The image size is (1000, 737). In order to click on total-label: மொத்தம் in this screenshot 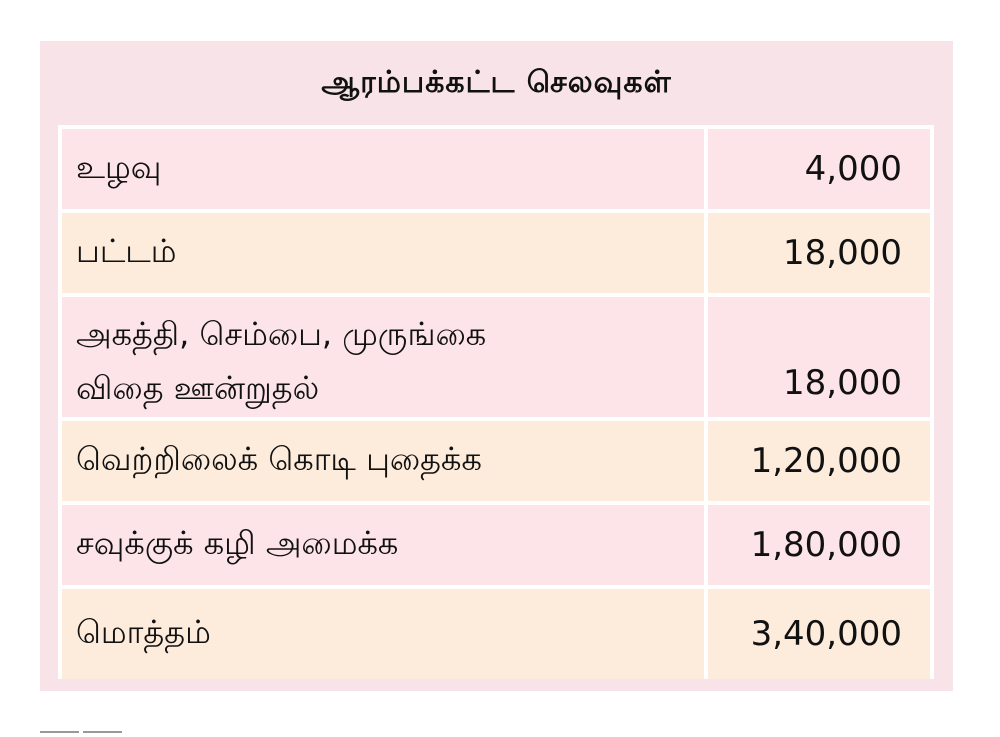, I will do `click(385, 634)`.